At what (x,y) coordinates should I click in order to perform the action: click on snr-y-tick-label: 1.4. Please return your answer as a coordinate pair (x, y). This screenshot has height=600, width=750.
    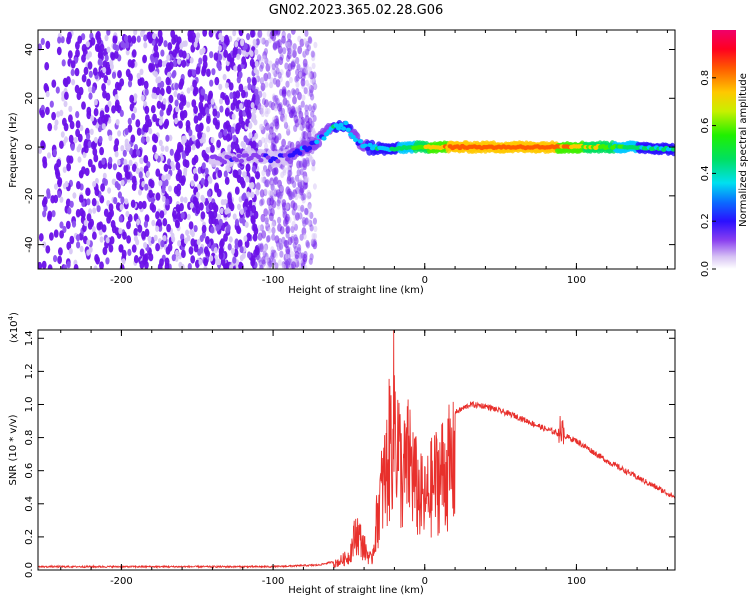
    Looking at the image, I should click on (29, 338).